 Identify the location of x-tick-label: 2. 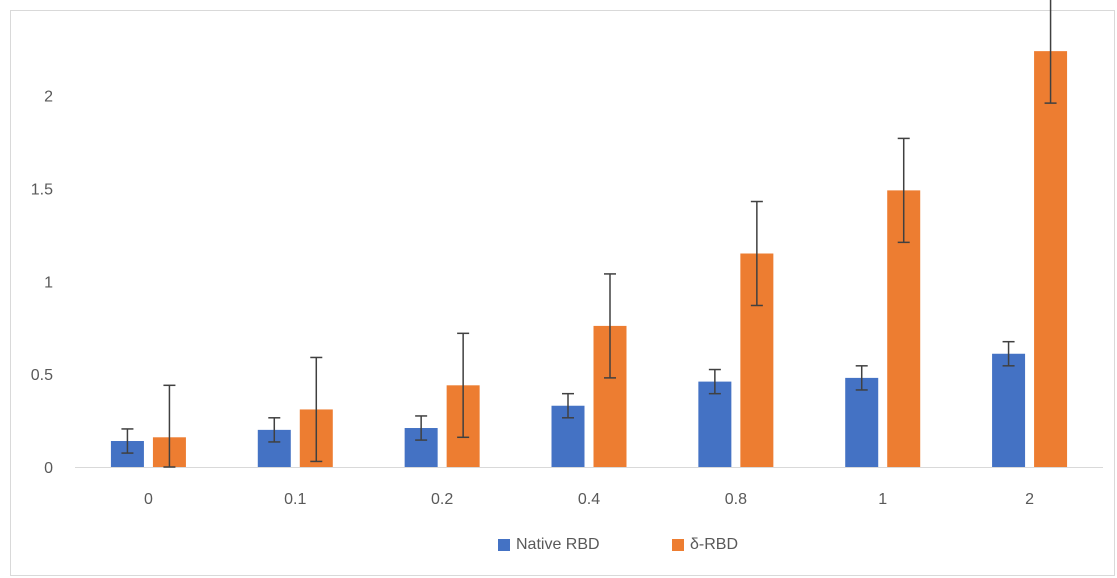
(1029, 499).